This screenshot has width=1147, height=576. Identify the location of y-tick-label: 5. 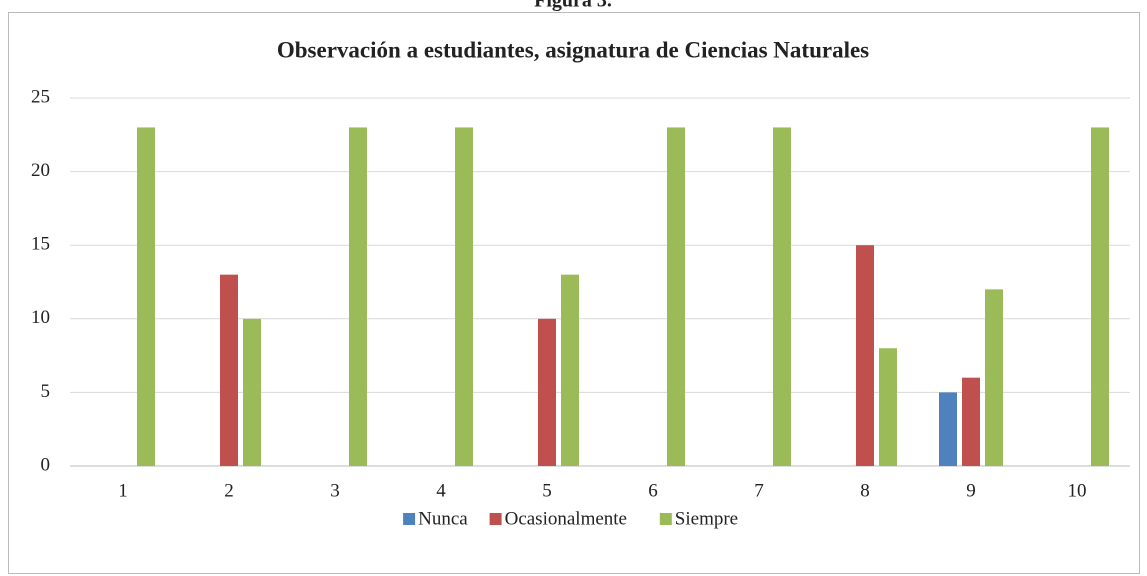
(46, 391).